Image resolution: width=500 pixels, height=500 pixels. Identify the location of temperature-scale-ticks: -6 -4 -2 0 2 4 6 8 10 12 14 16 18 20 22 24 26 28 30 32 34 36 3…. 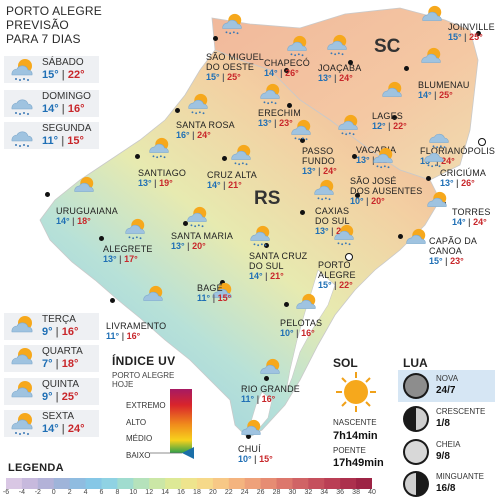
(189, 494).